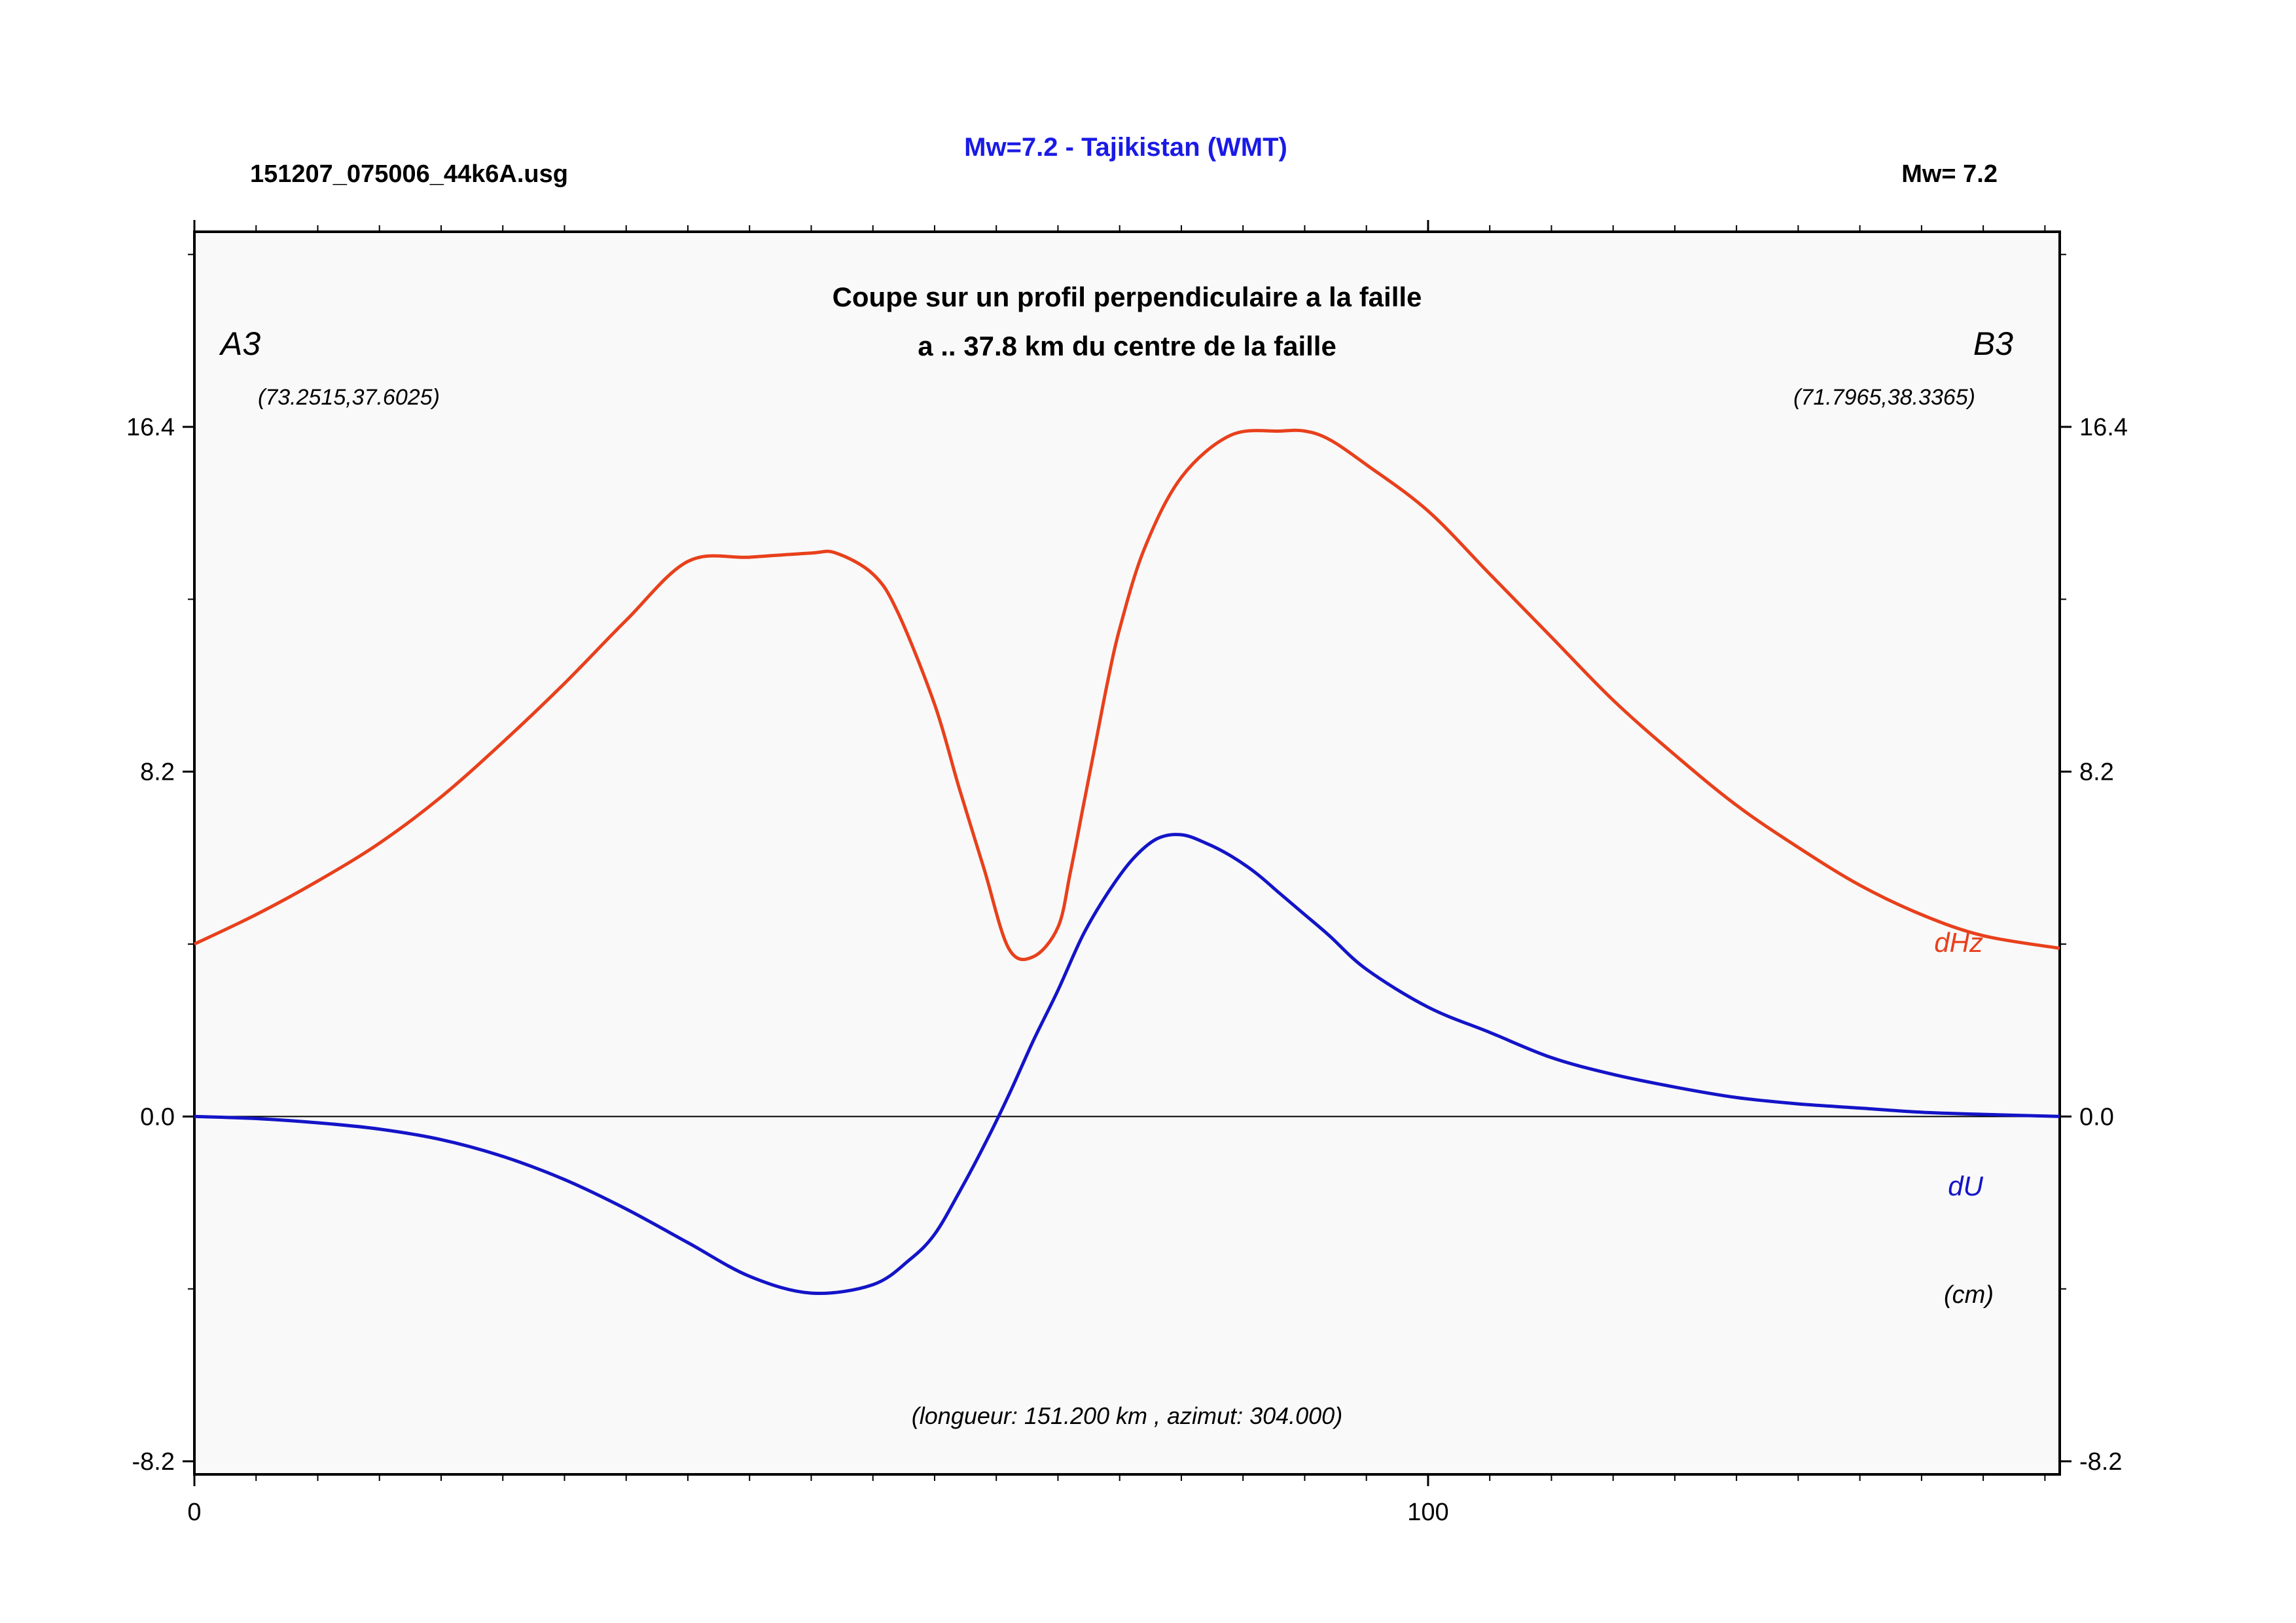 Image resolution: width=2296 pixels, height=1623 pixels. I want to click on end-point-label: B3, so click(1993, 343).